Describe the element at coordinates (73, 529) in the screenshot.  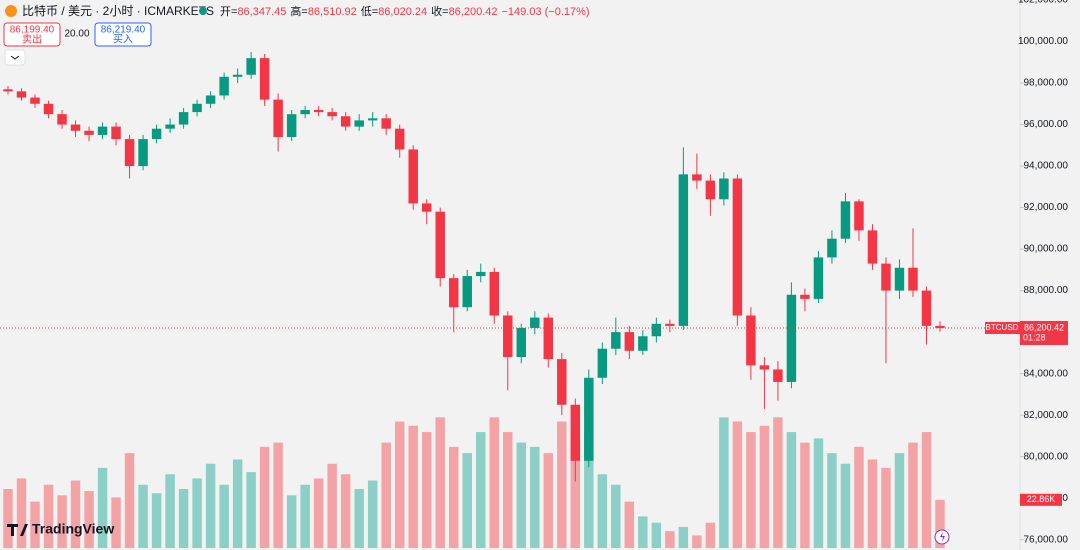
I see `logo-text: TradingView` at that location.